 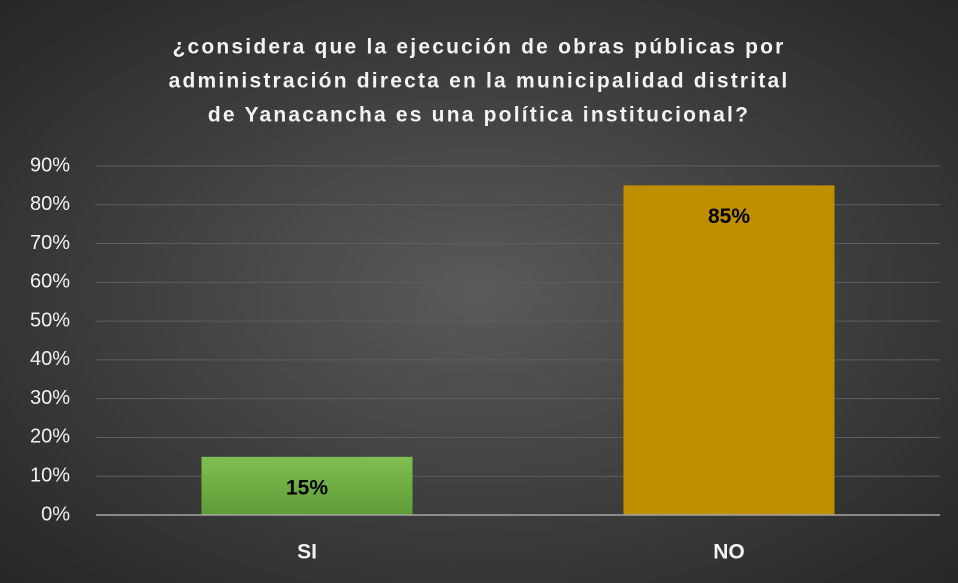 What do you see at coordinates (50, 320) in the screenshot?
I see `y-tick-label: 50%` at bounding box center [50, 320].